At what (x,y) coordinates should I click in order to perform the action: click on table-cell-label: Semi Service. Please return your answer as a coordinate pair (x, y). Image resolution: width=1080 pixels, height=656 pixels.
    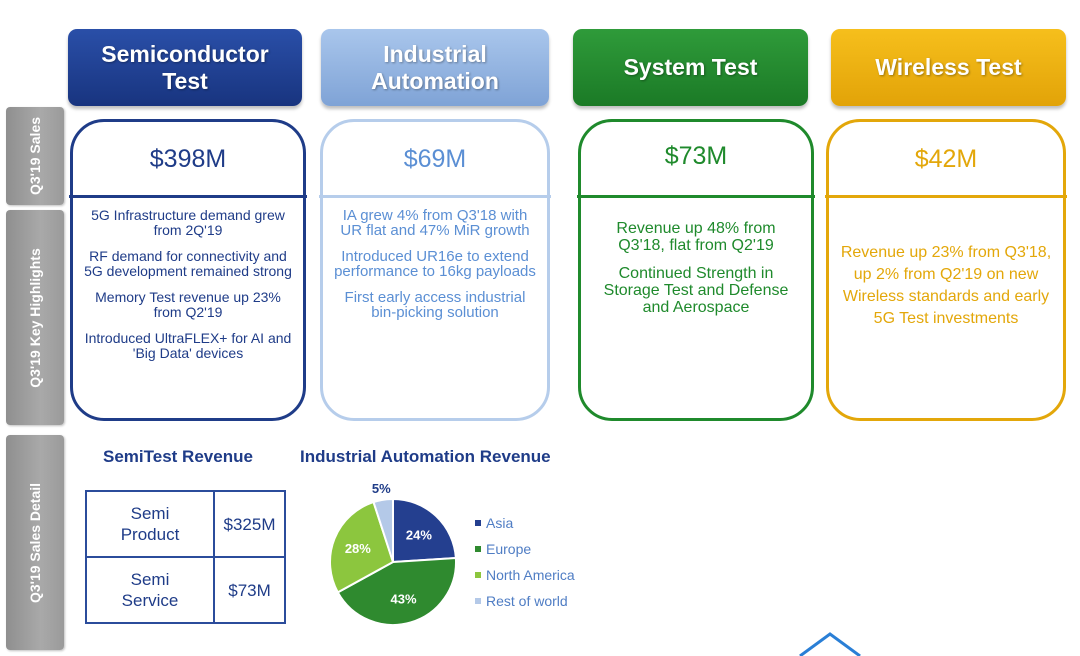
    Looking at the image, I should click on (150, 590).